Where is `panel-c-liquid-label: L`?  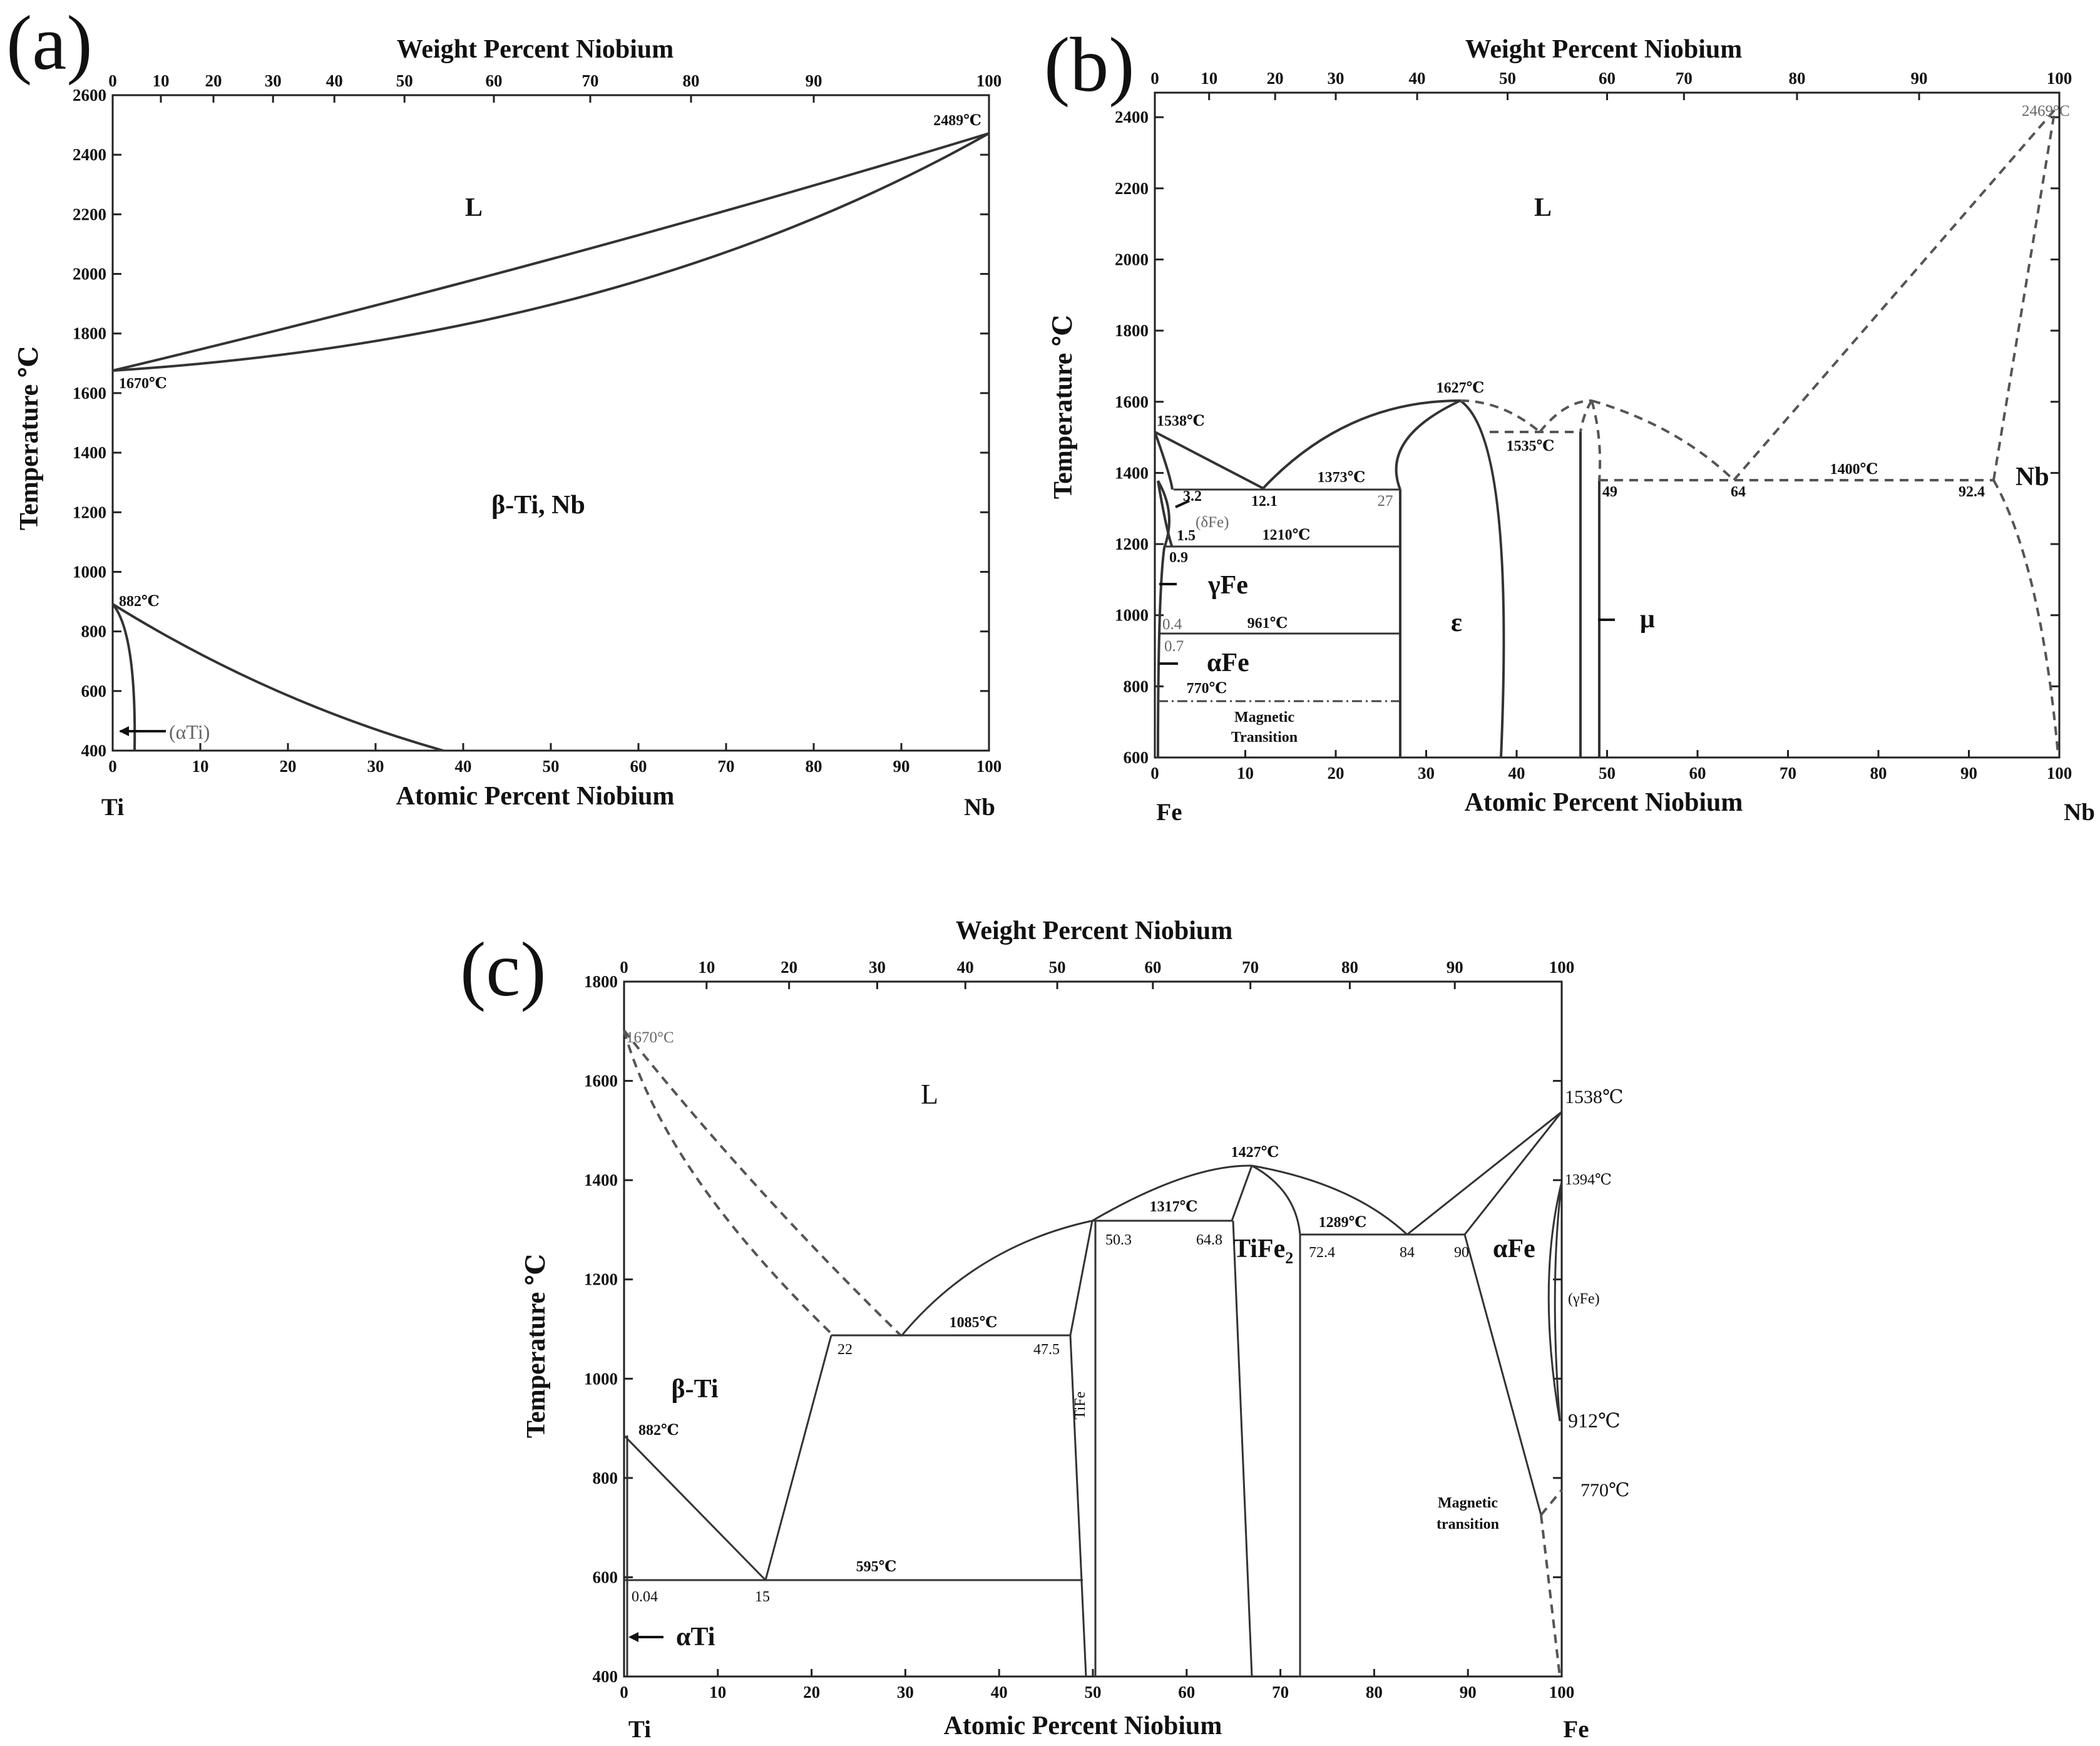 panel-c-liquid-label: L is located at coordinates (930, 1094).